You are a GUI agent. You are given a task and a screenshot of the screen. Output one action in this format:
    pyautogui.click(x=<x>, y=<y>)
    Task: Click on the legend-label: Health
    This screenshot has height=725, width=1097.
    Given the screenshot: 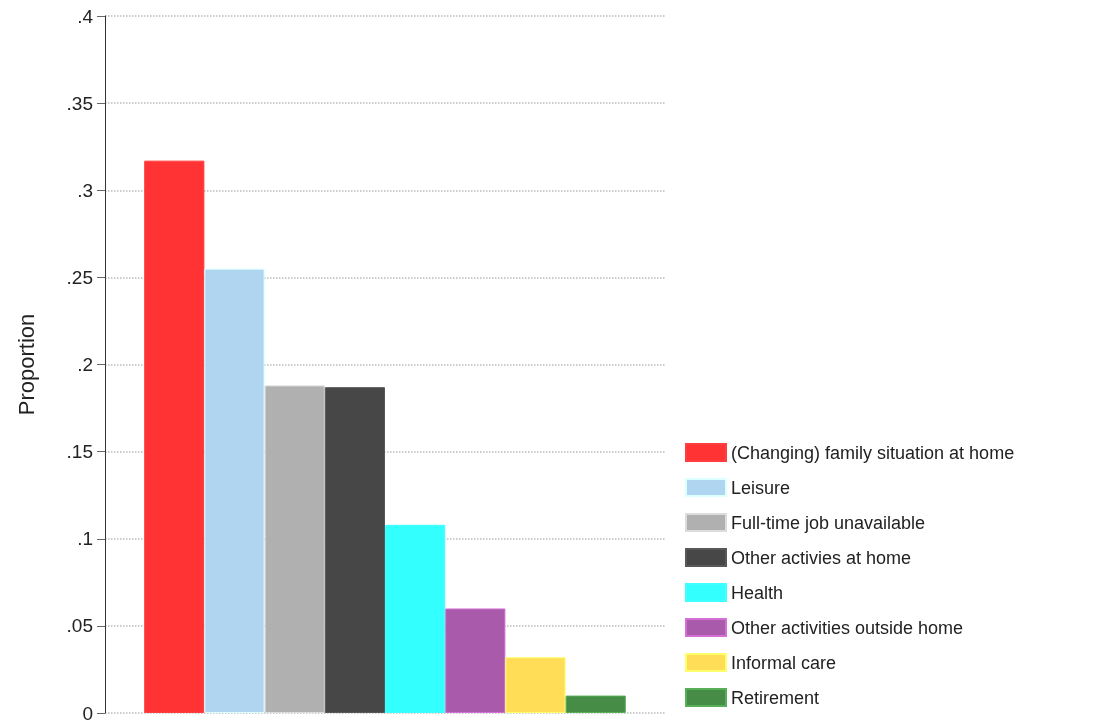 What is the action you would take?
    pyautogui.click(x=757, y=592)
    